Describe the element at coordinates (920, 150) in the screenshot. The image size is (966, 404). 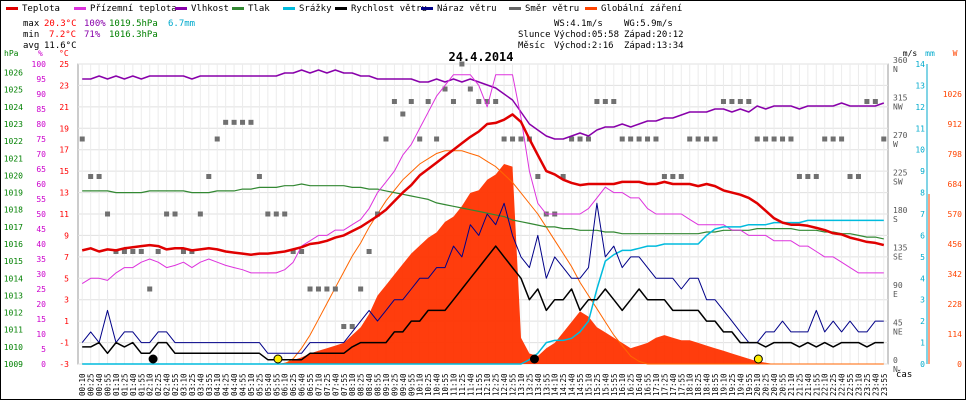
I see `tick-label-mm: 10` at that location.